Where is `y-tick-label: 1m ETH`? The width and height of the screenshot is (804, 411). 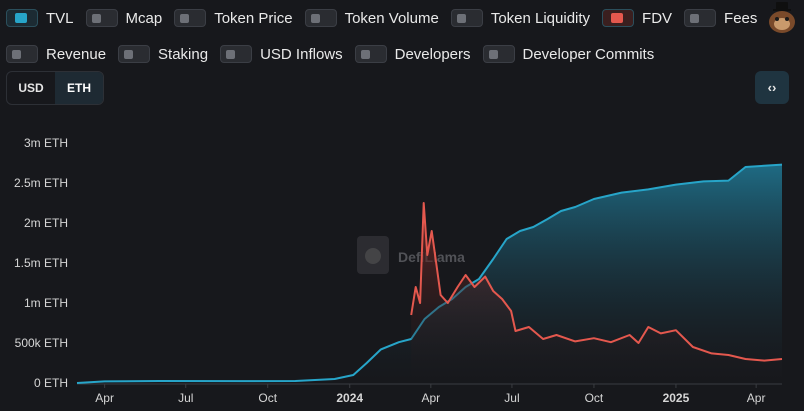
y-tick-label: 1m ETH is located at coordinates (46, 303).